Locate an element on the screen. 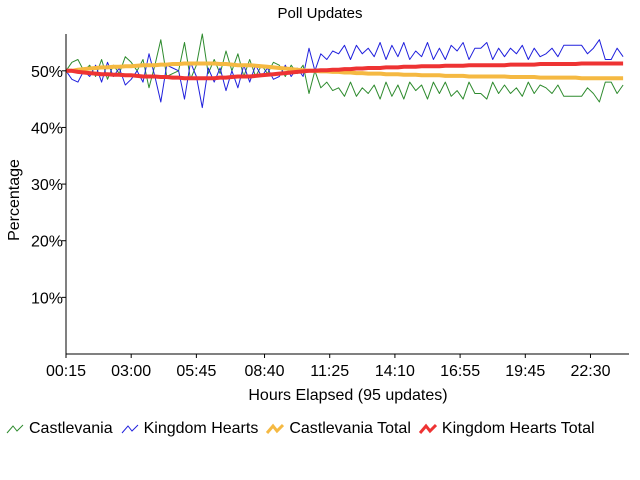  legend-label: Castlevania is located at coordinates (71, 428).